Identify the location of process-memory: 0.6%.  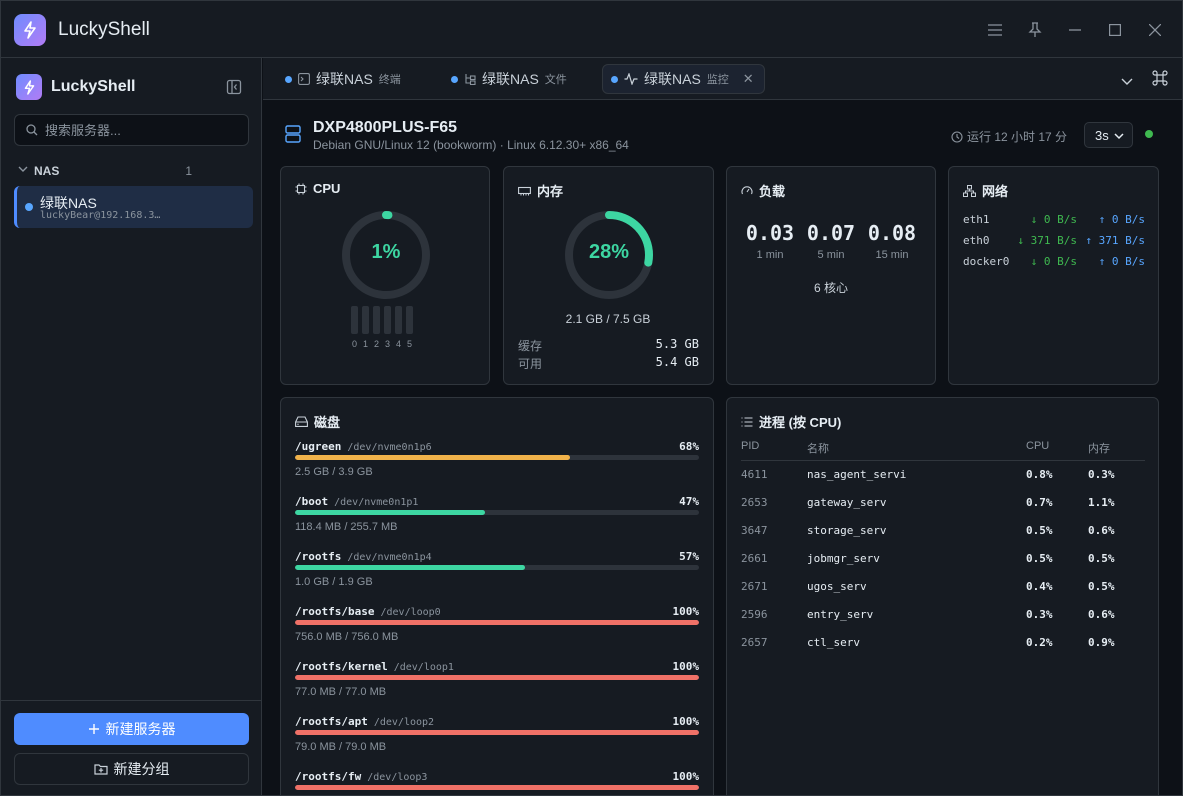
(1101, 530).